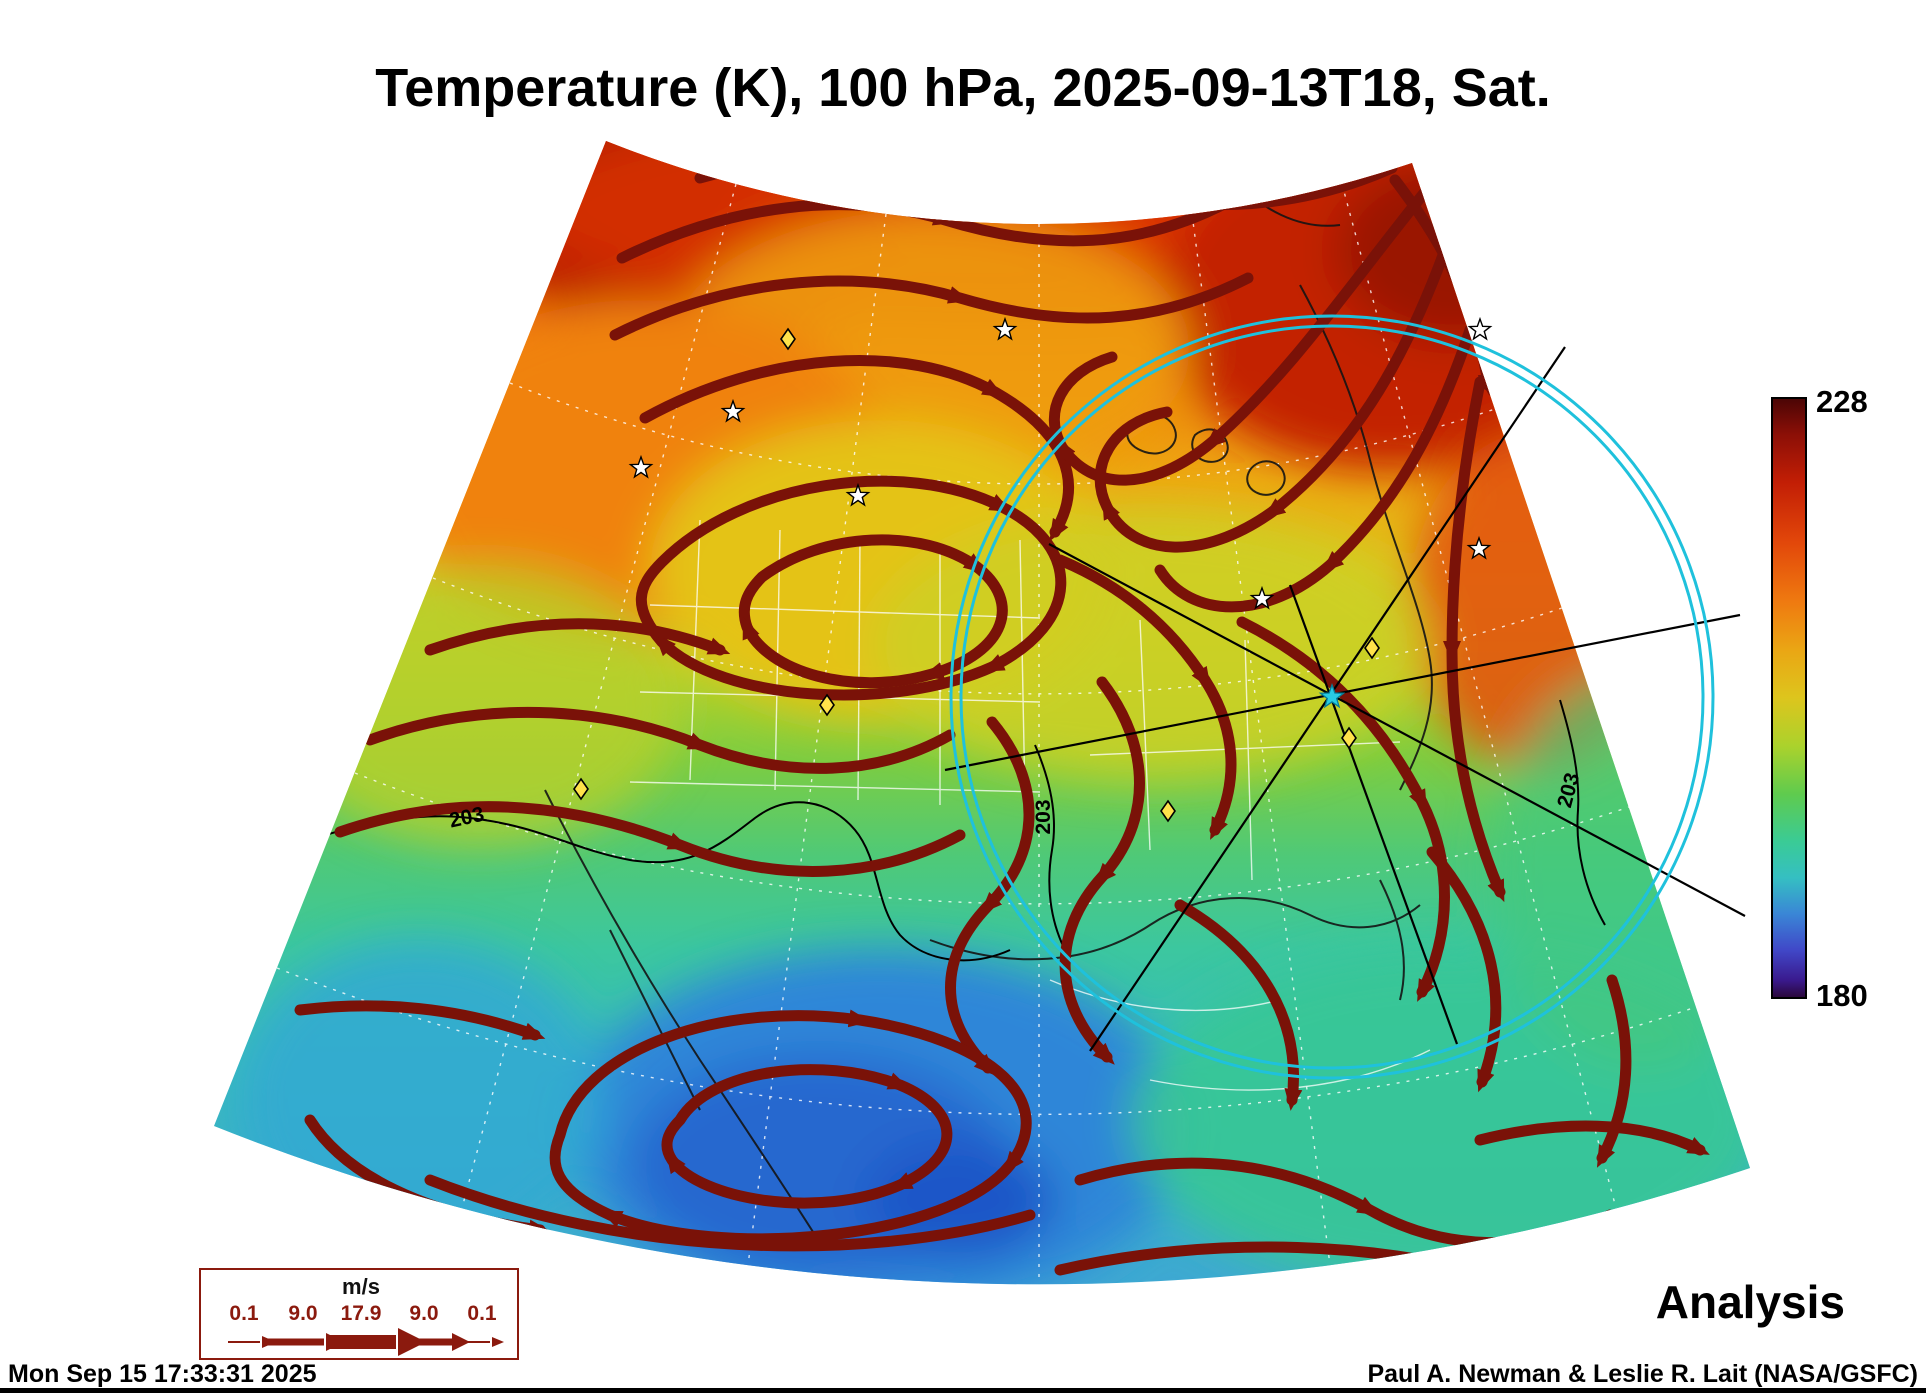 The width and height of the screenshot is (1926, 1394). Describe the element at coordinates (1819, 698) in the screenshot. I see `colorbar: 228 180` at that location.